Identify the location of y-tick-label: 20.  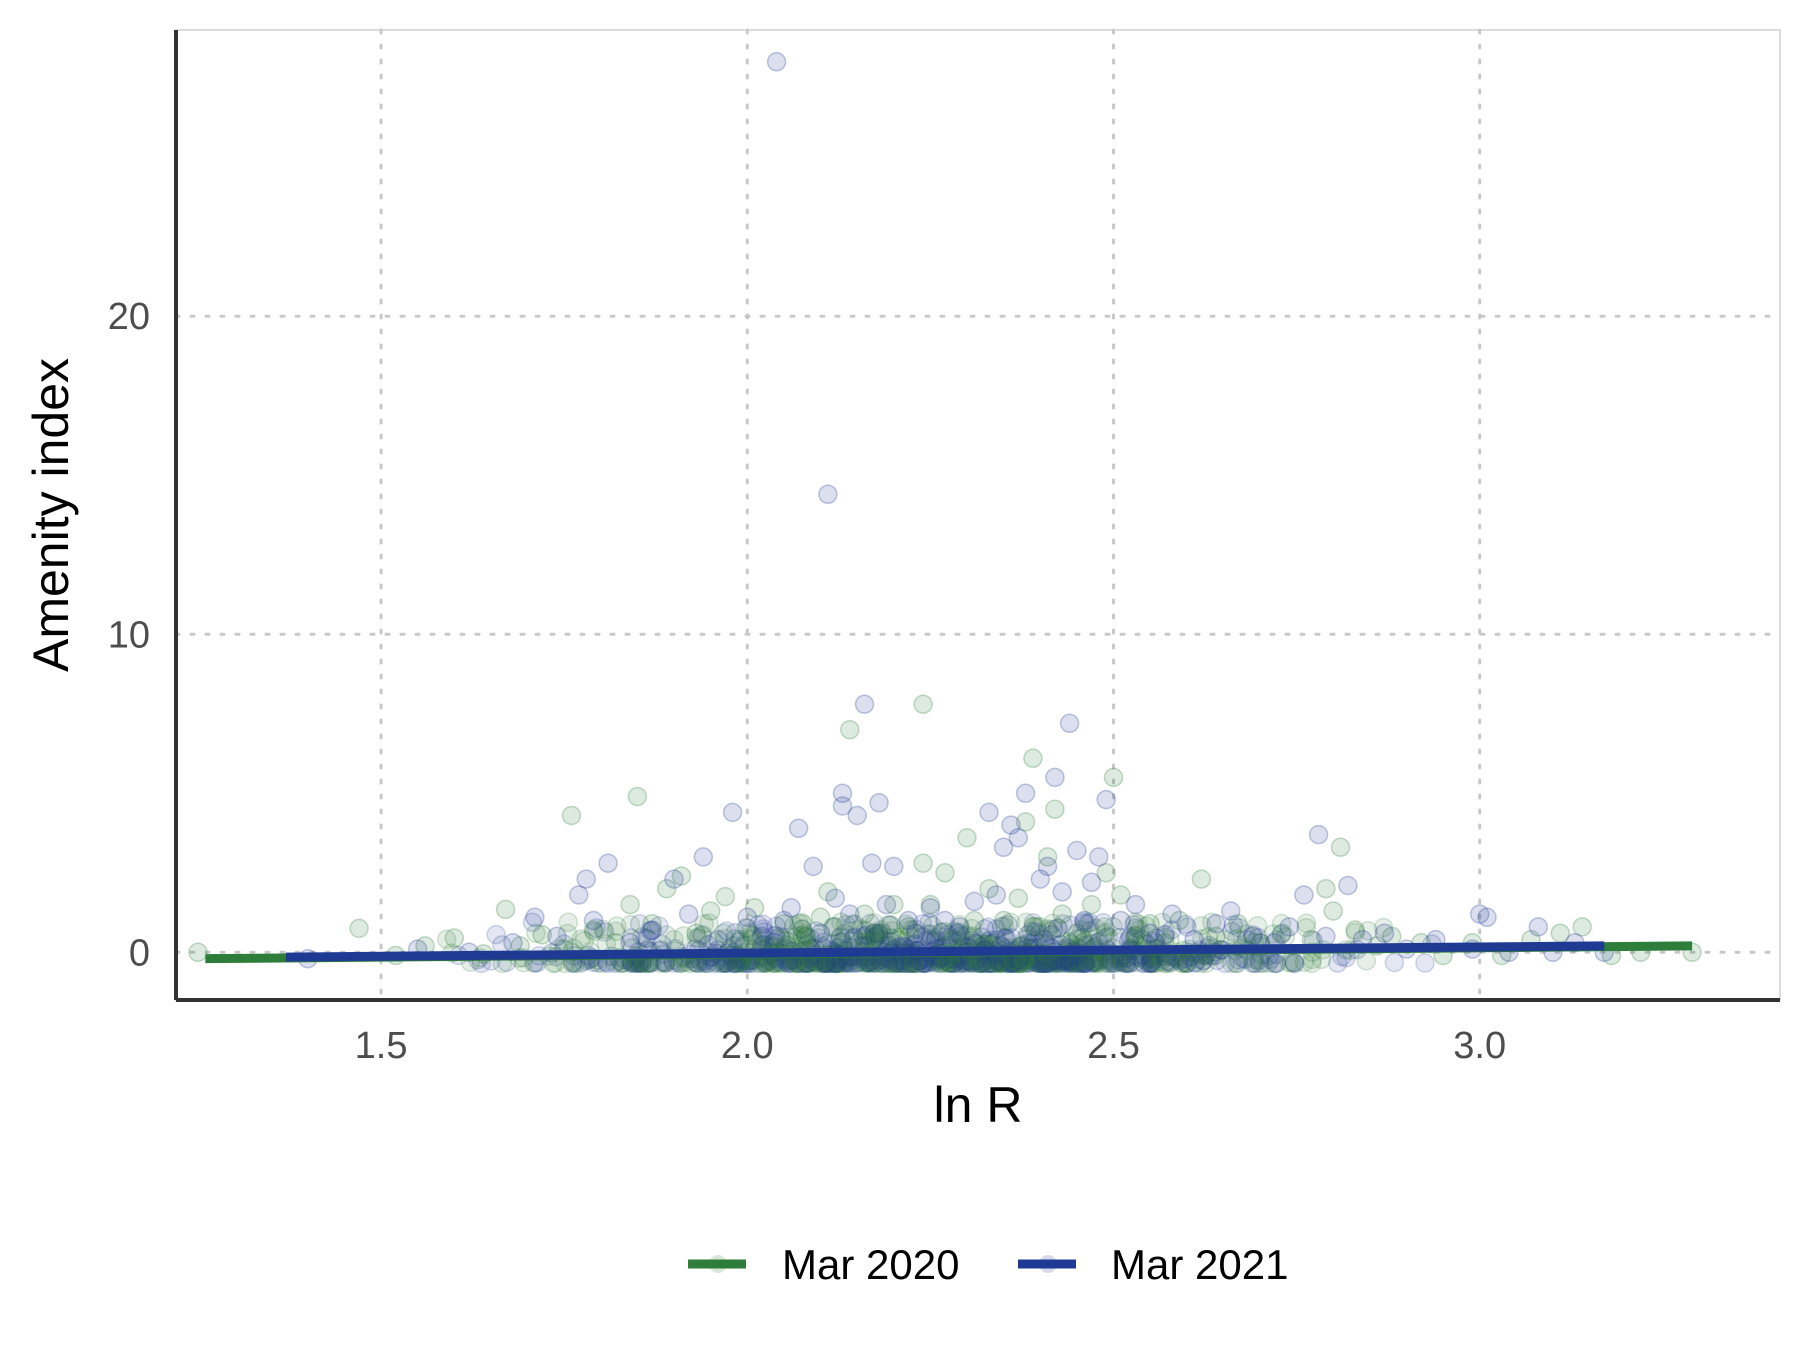
(129, 317).